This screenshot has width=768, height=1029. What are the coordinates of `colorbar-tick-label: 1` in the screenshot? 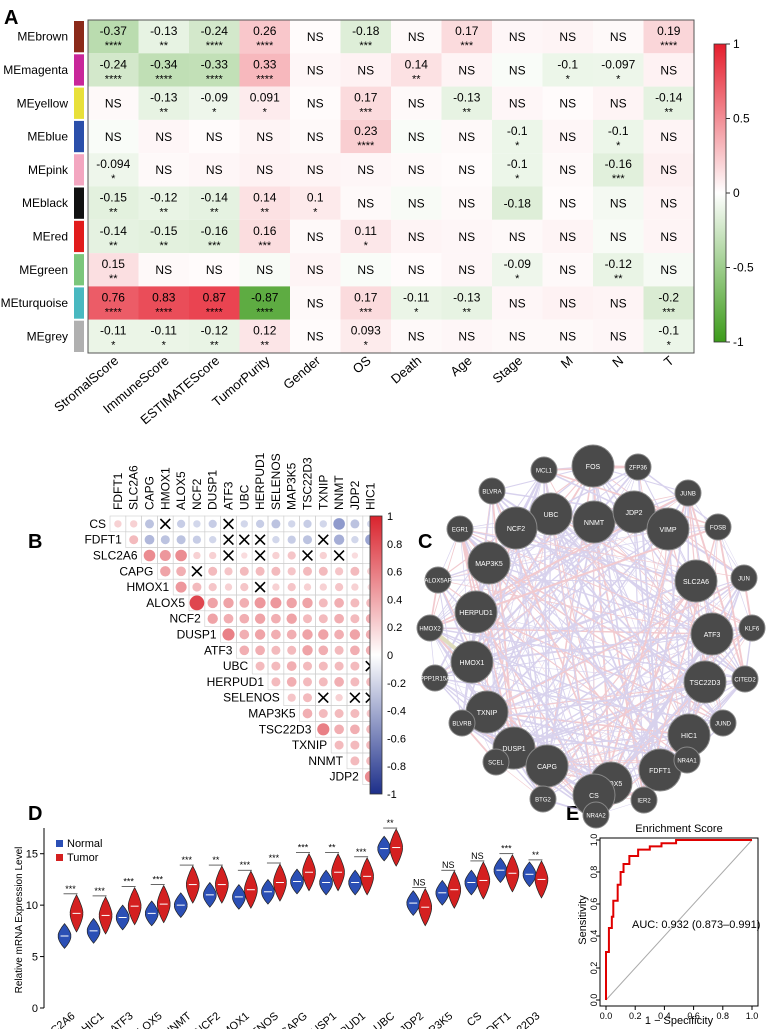 It's located at (736, 44).